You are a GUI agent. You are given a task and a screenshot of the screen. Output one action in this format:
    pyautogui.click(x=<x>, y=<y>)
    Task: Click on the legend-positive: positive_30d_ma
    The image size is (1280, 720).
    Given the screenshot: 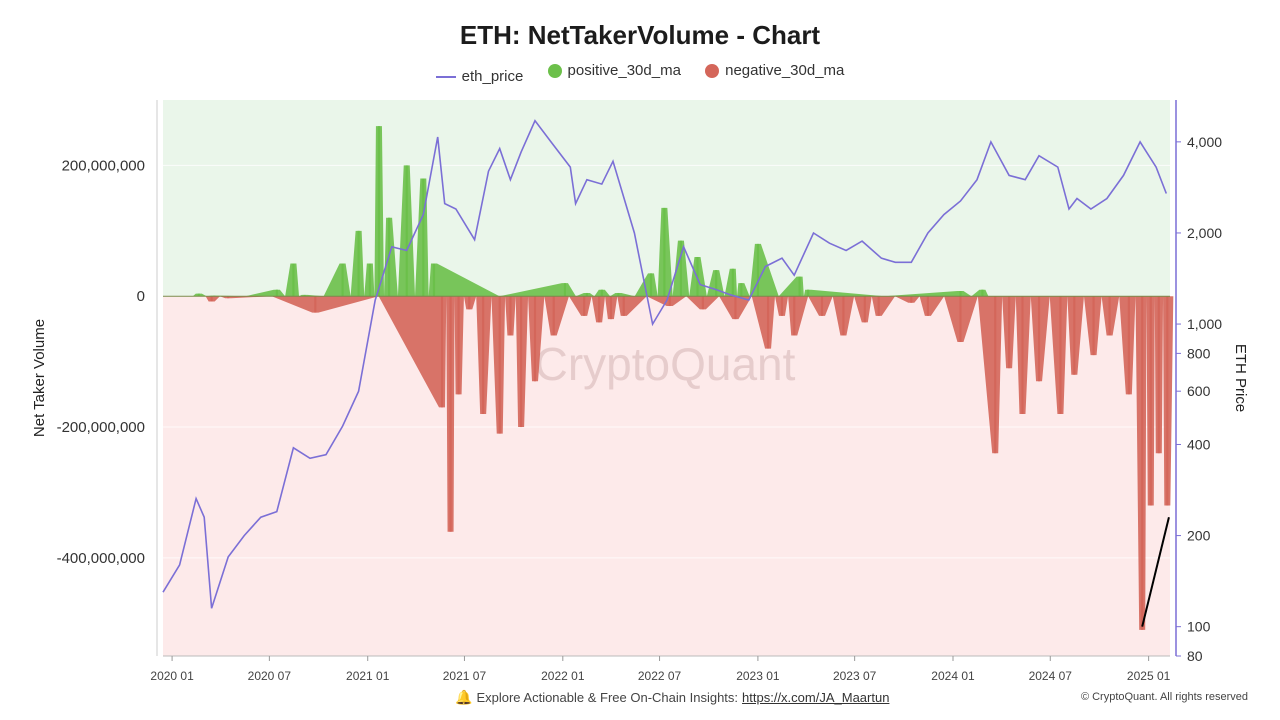 What is the action you would take?
    pyautogui.click(x=614, y=70)
    